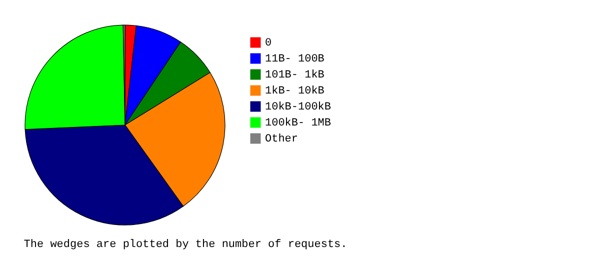 The image size is (600, 270). Describe the element at coordinates (298, 108) in the screenshot. I see `legend-label: 10kB-100kB` at that location.